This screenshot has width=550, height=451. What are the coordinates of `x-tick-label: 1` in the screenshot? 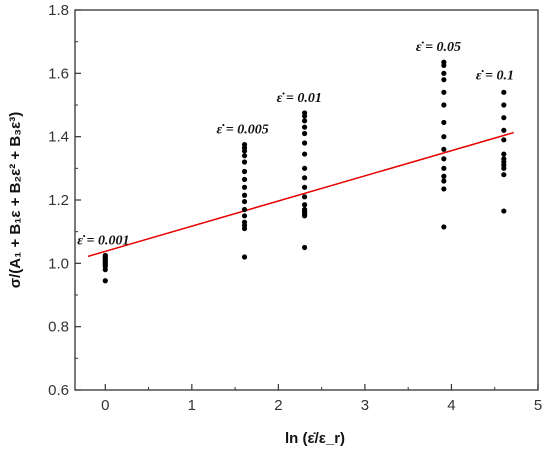 It's located at (192, 405).